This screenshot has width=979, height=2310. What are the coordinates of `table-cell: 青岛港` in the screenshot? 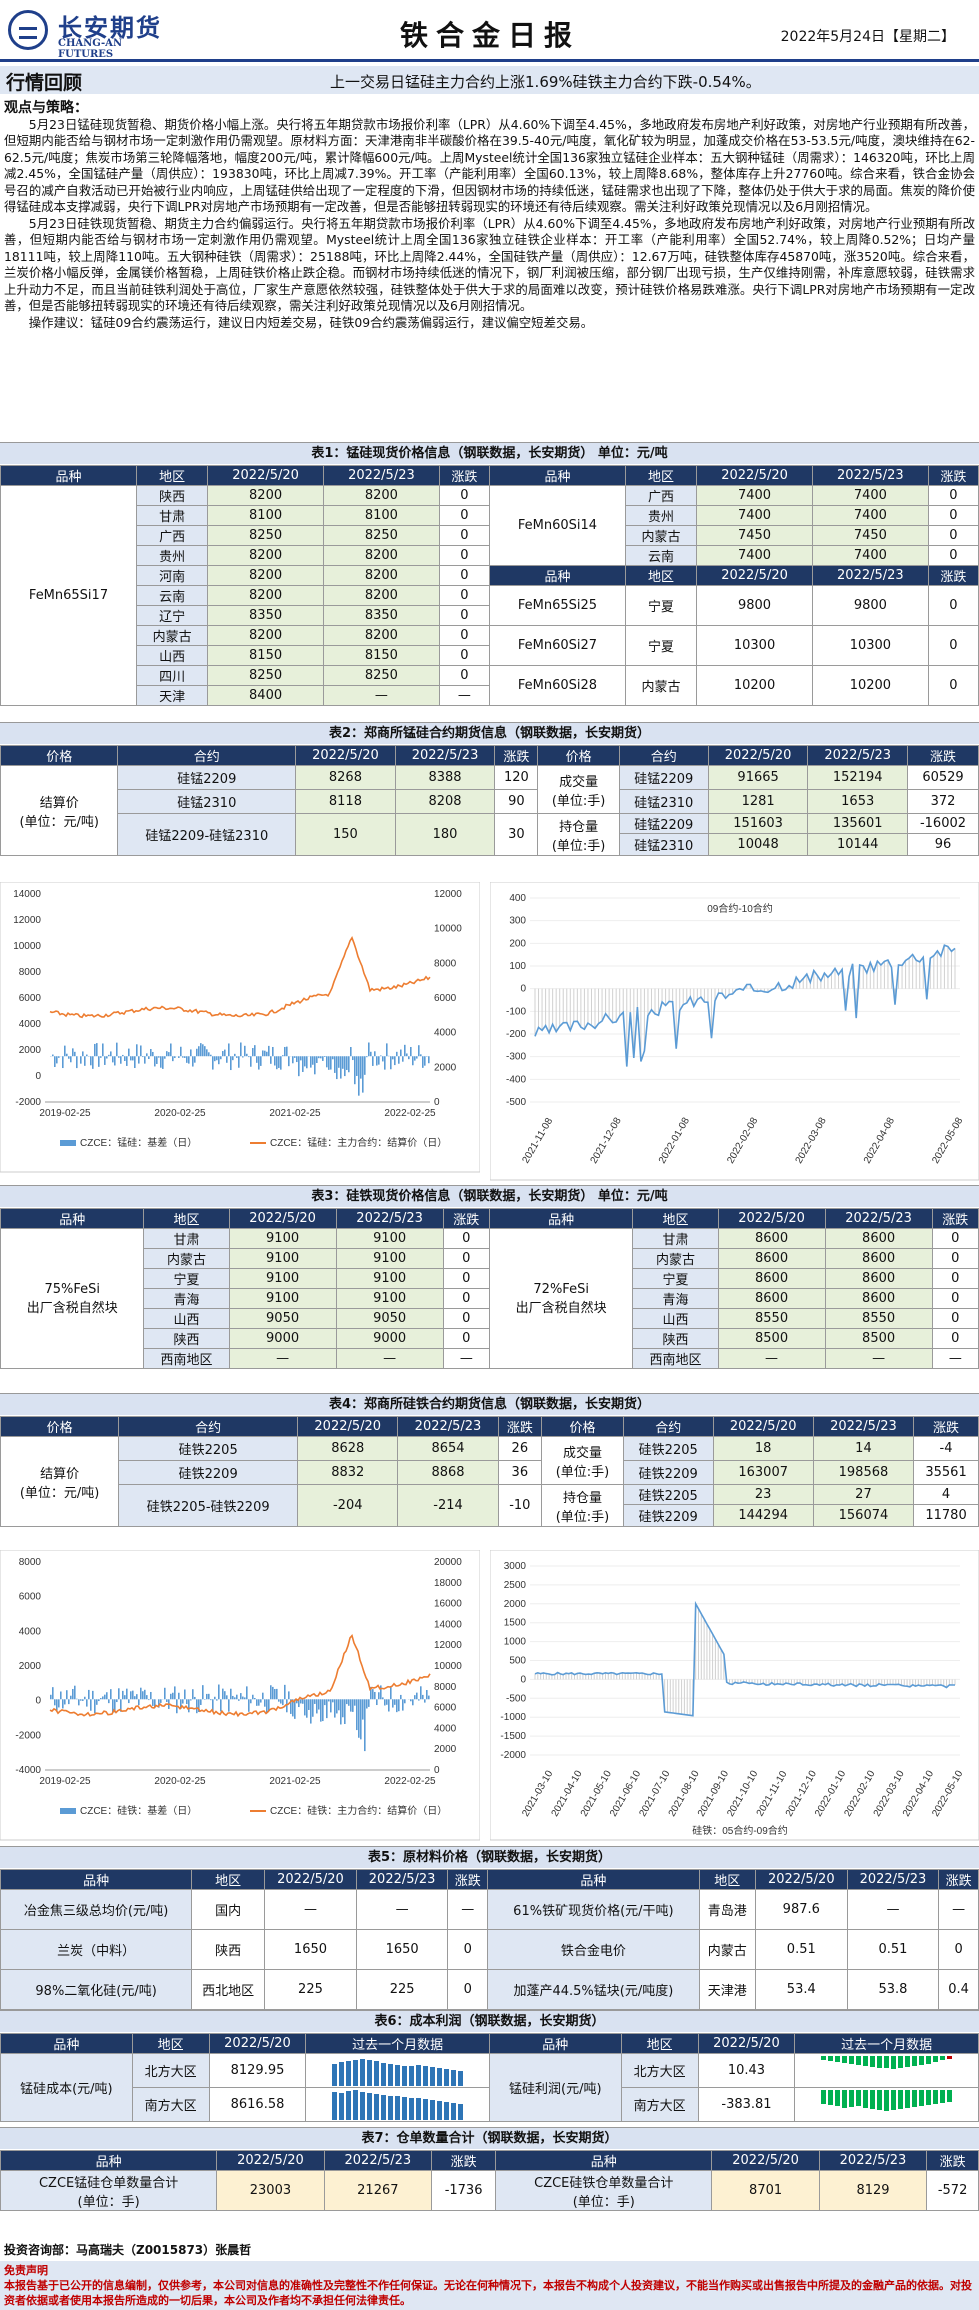 It's located at (727, 1910).